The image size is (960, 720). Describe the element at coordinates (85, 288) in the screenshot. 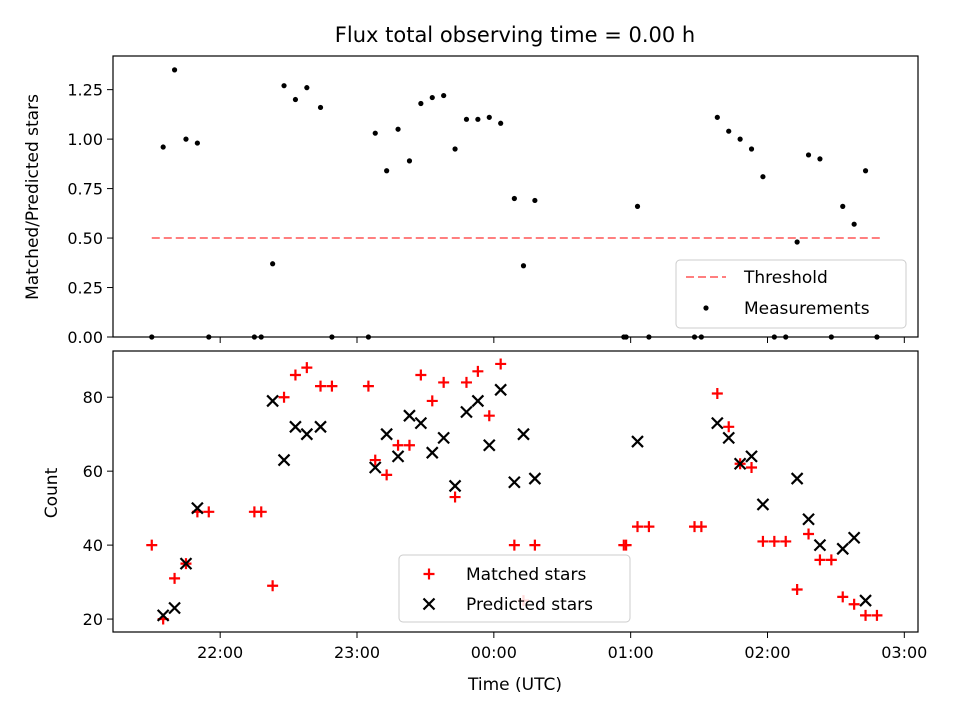

I see `y-tick-label: 0.25` at that location.